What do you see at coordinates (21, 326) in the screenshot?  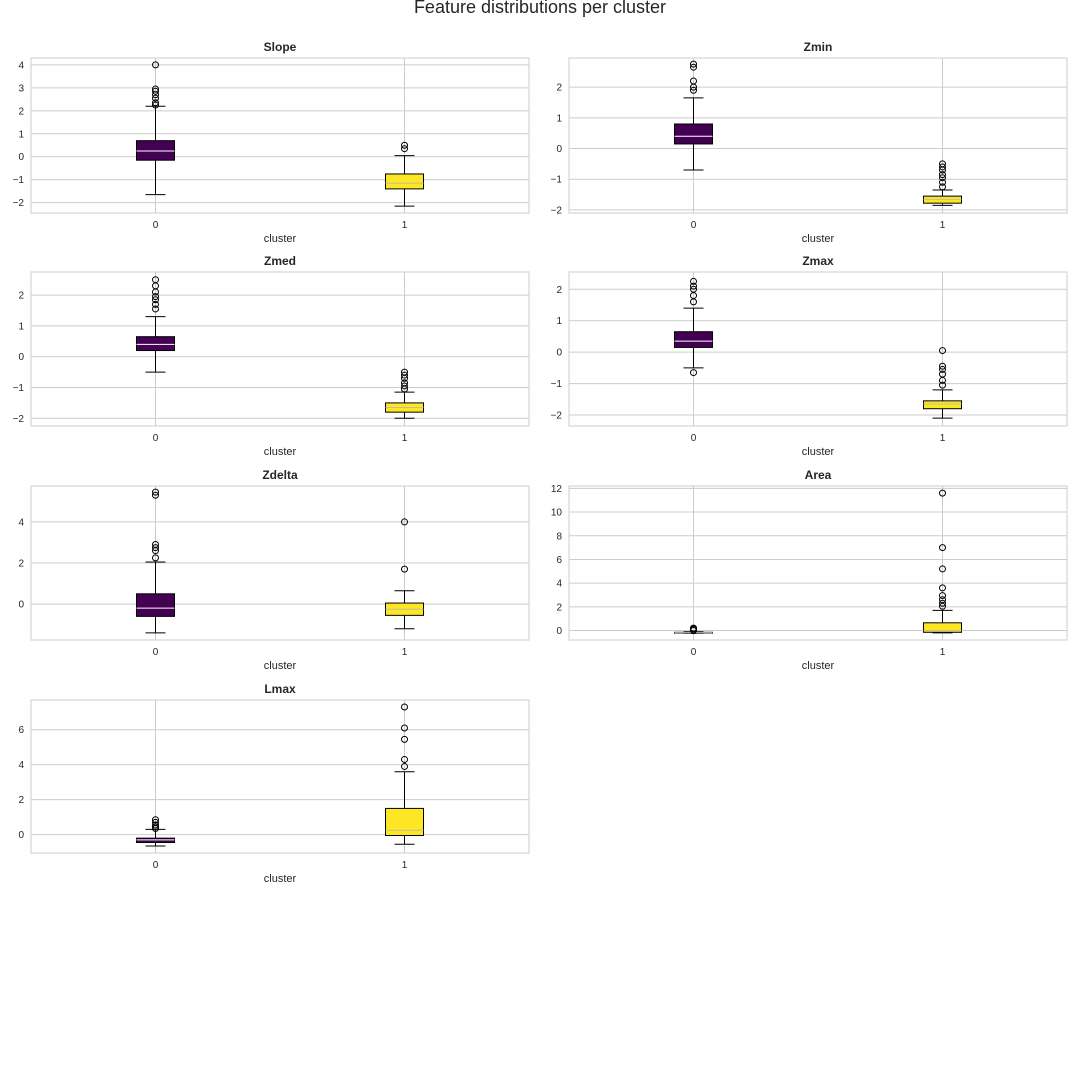 I see `y-tick-label: 1` at bounding box center [21, 326].